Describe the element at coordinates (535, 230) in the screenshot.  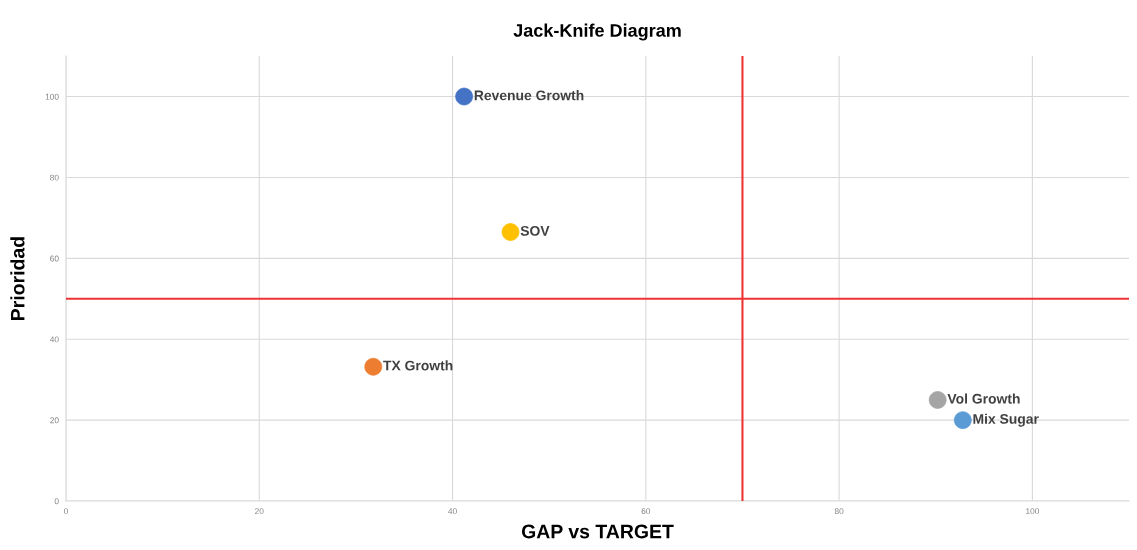
I see `series-label: SOV` at that location.